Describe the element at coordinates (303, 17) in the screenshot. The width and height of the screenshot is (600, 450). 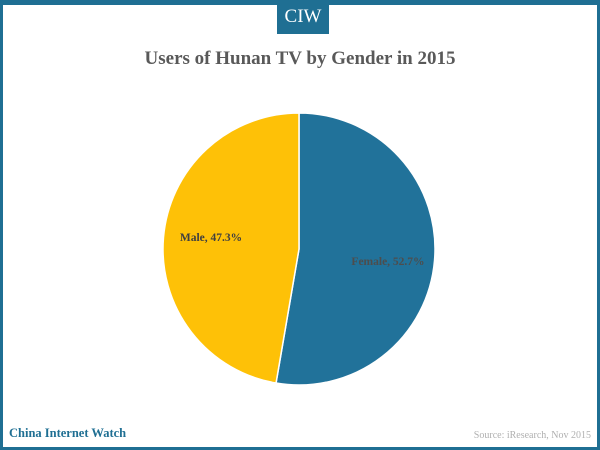
I see `ciw-logo-badge: CIW` at that location.